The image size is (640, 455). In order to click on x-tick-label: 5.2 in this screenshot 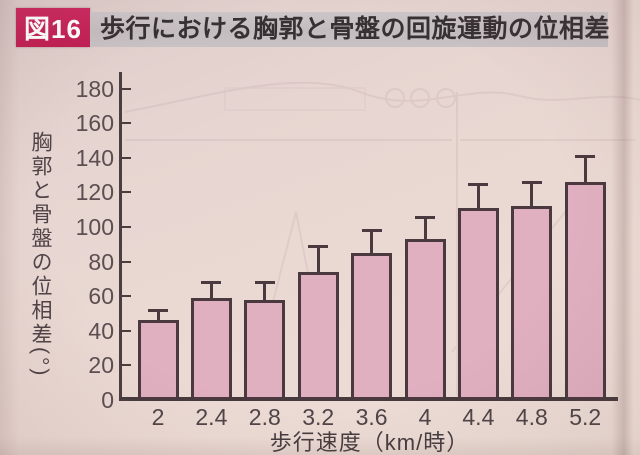, I will do `click(585, 417)`.